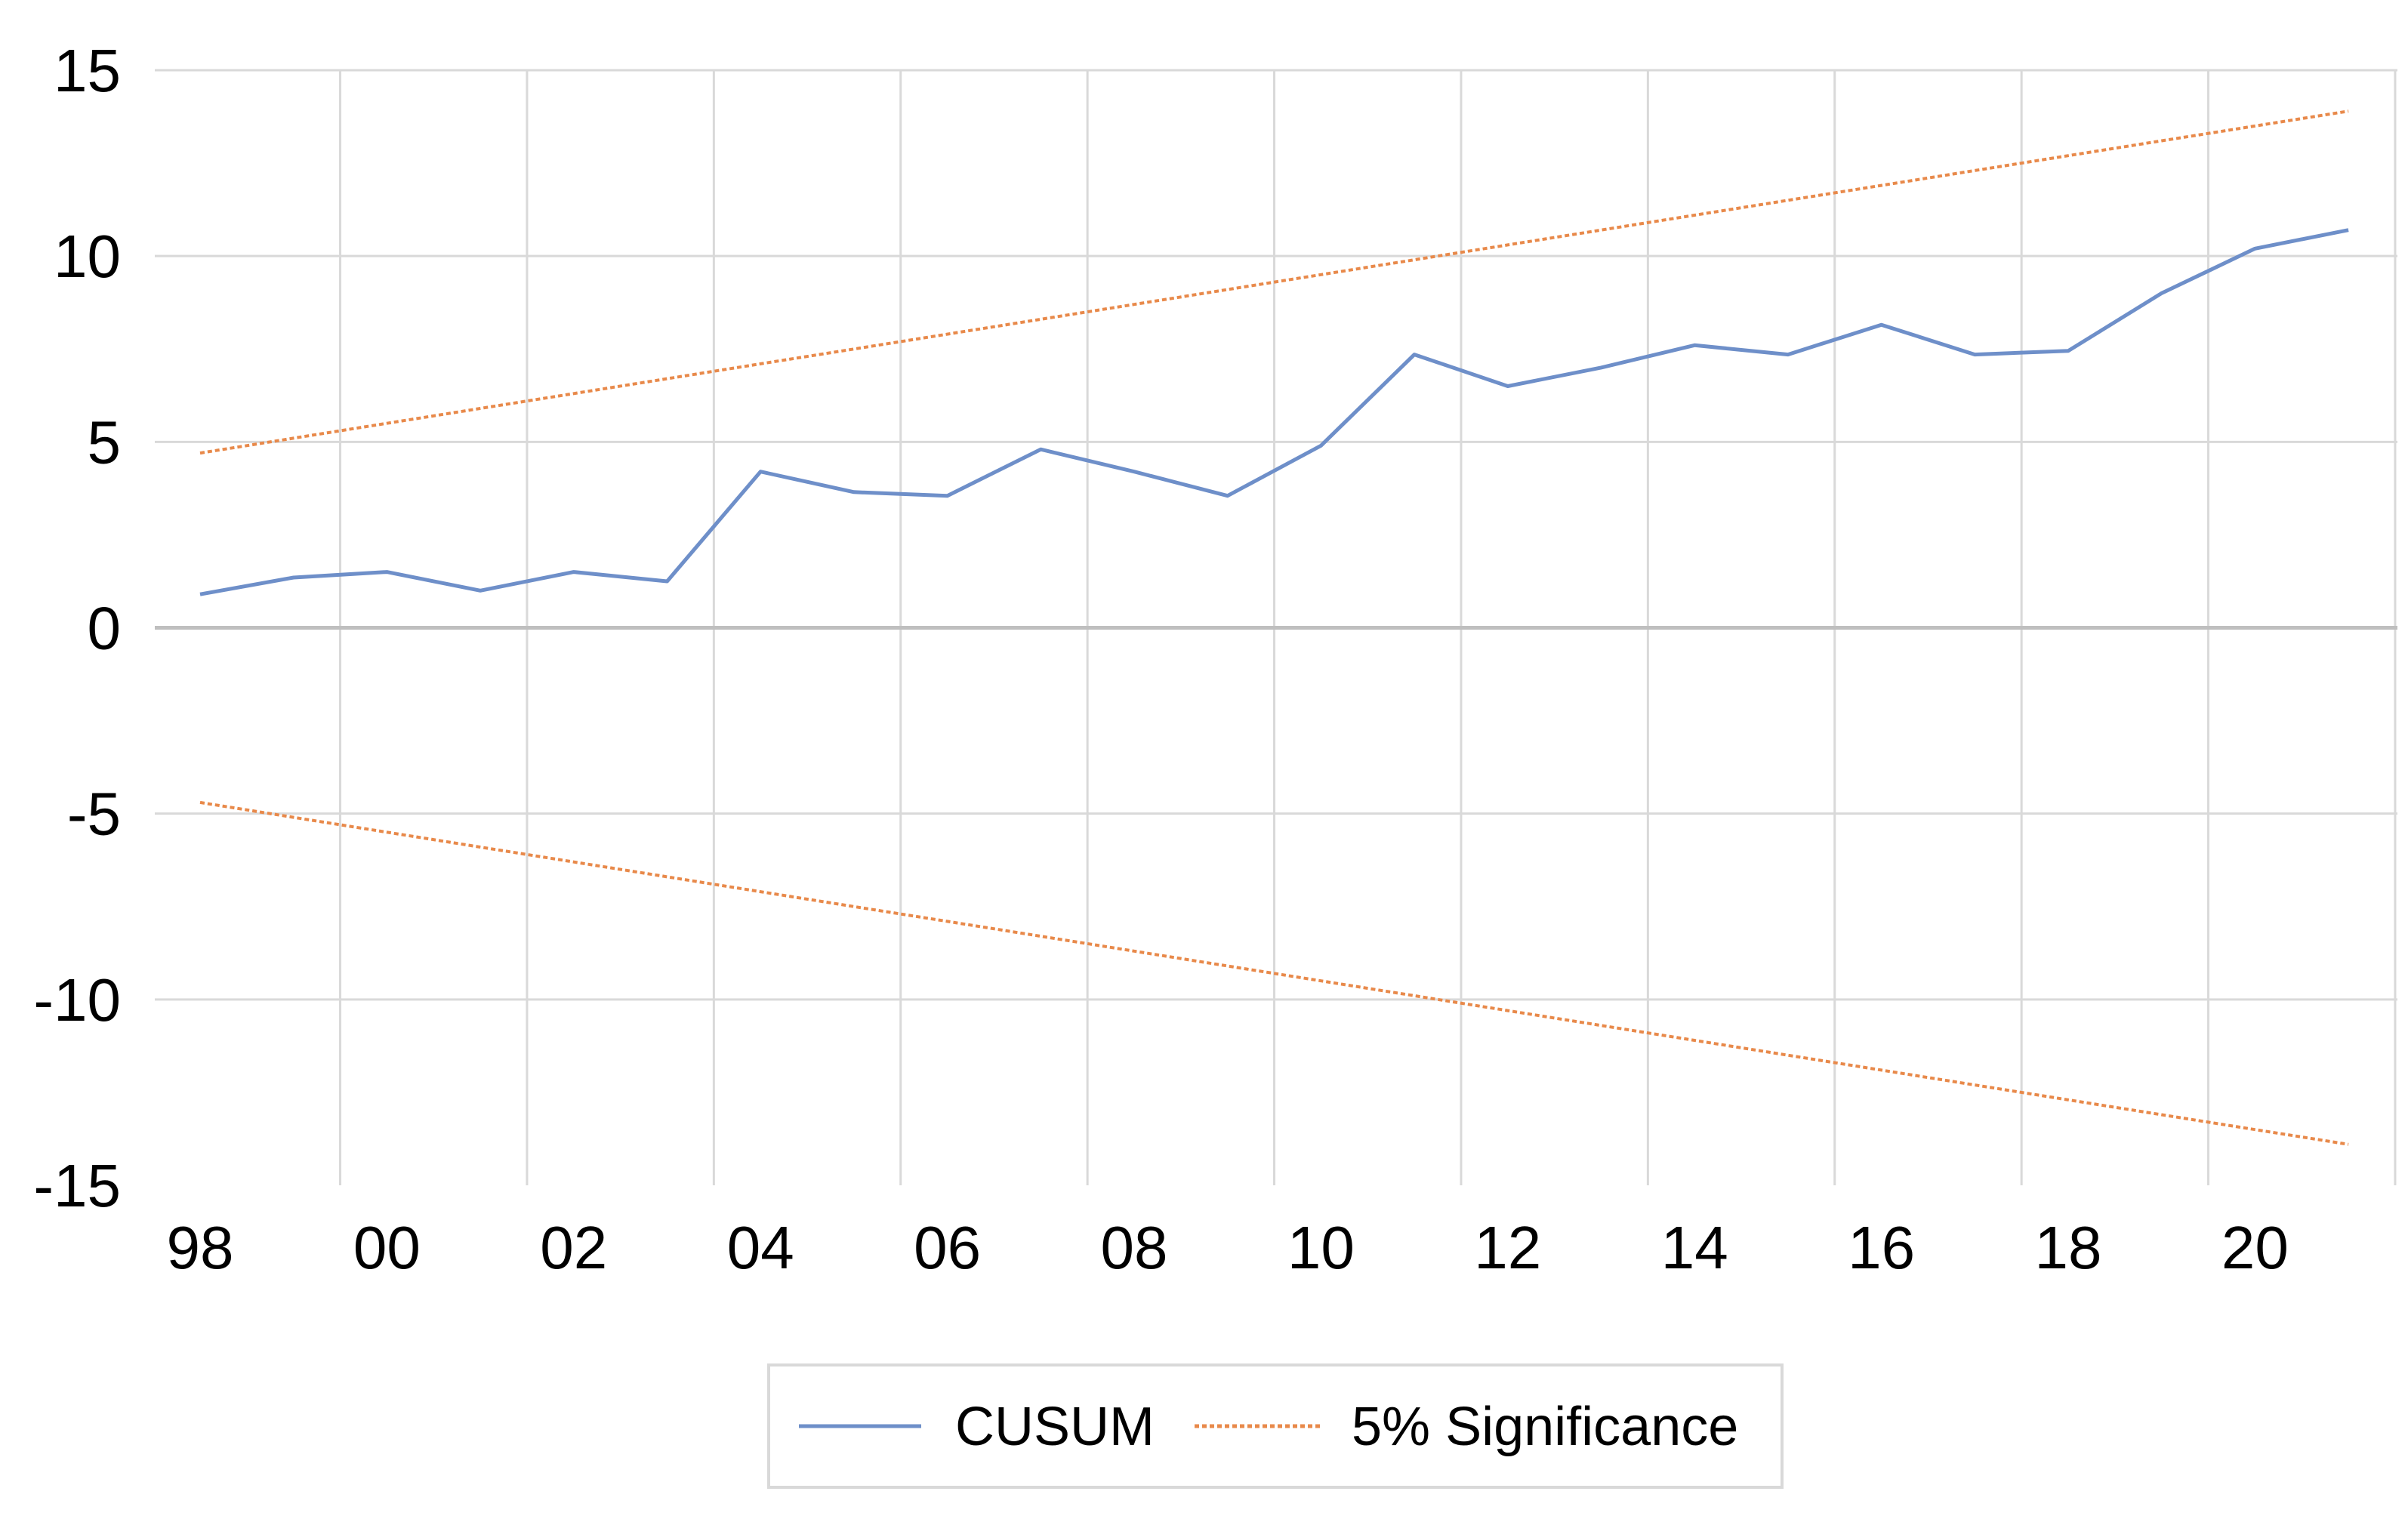 Image resolution: width=2408 pixels, height=1519 pixels. What do you see at coordinates (1321, 1247) in the screenshot?
I see `x-tick-label: 10` at bounding box center [1321, 1247].